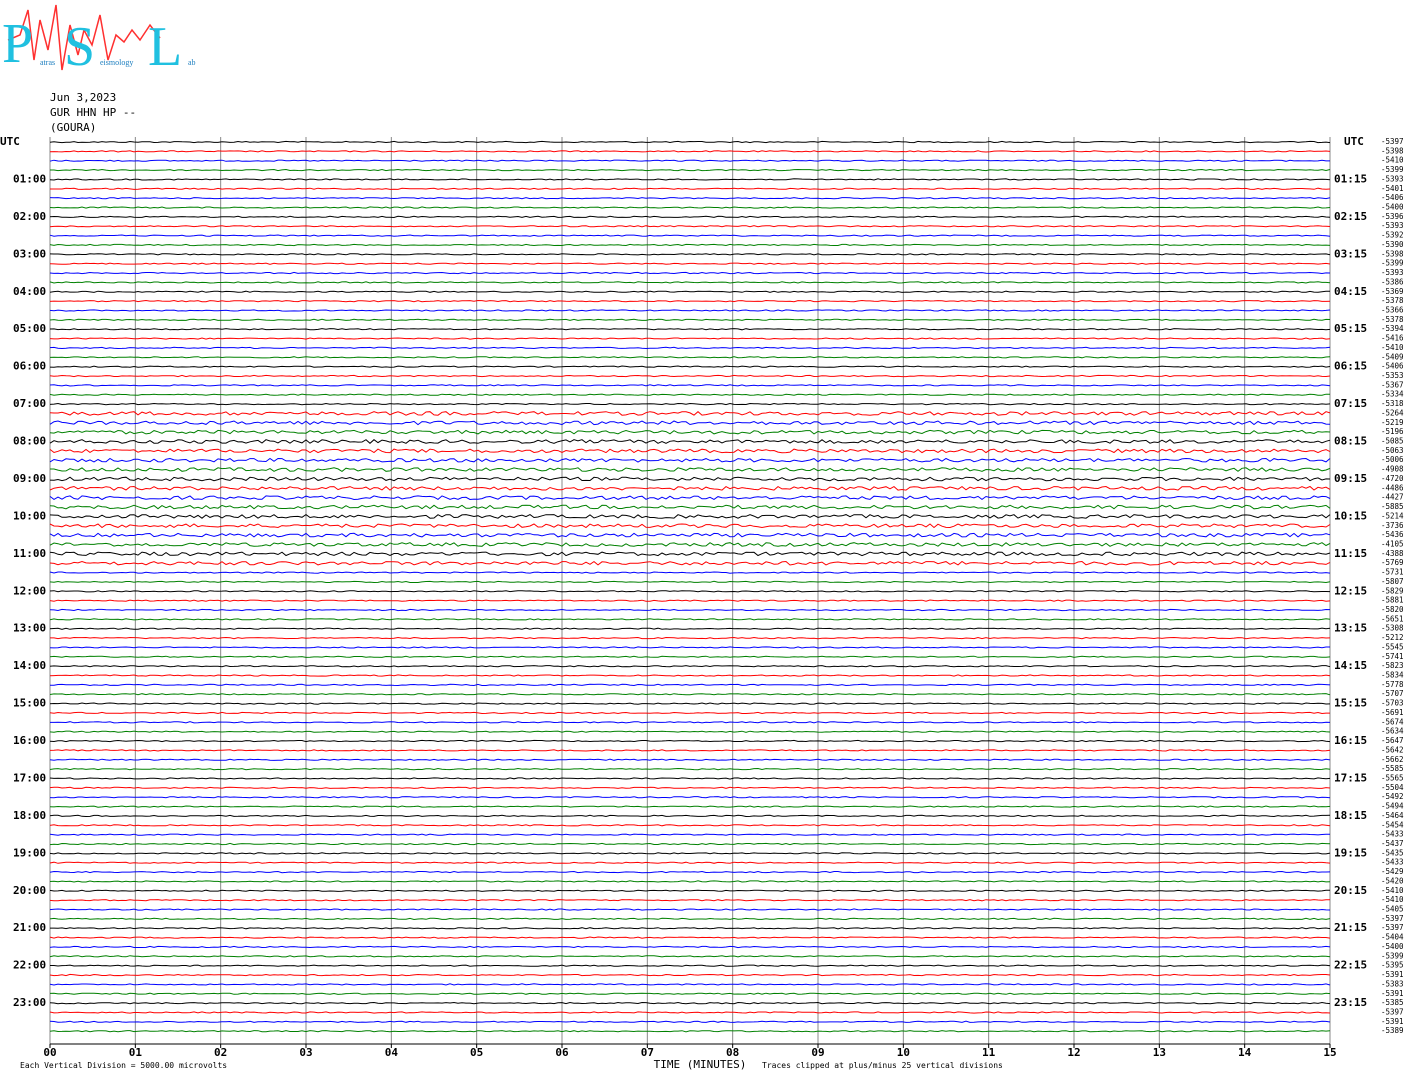 The image size is (1410, 1080). I want to click on trace-offset: -5416, so click(1392, 338).